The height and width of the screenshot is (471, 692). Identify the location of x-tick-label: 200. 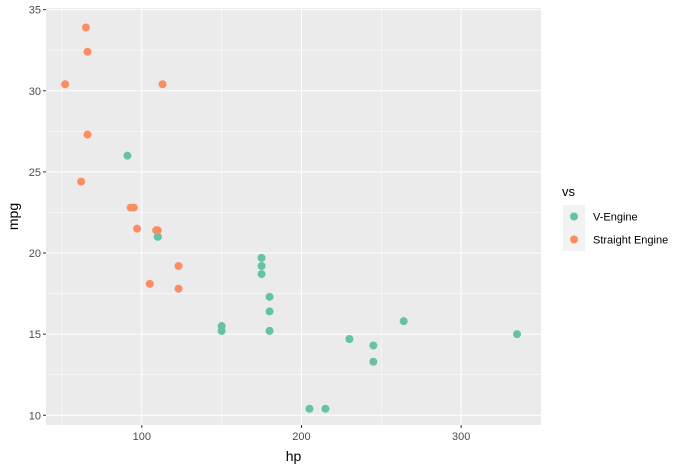
(301, 437).